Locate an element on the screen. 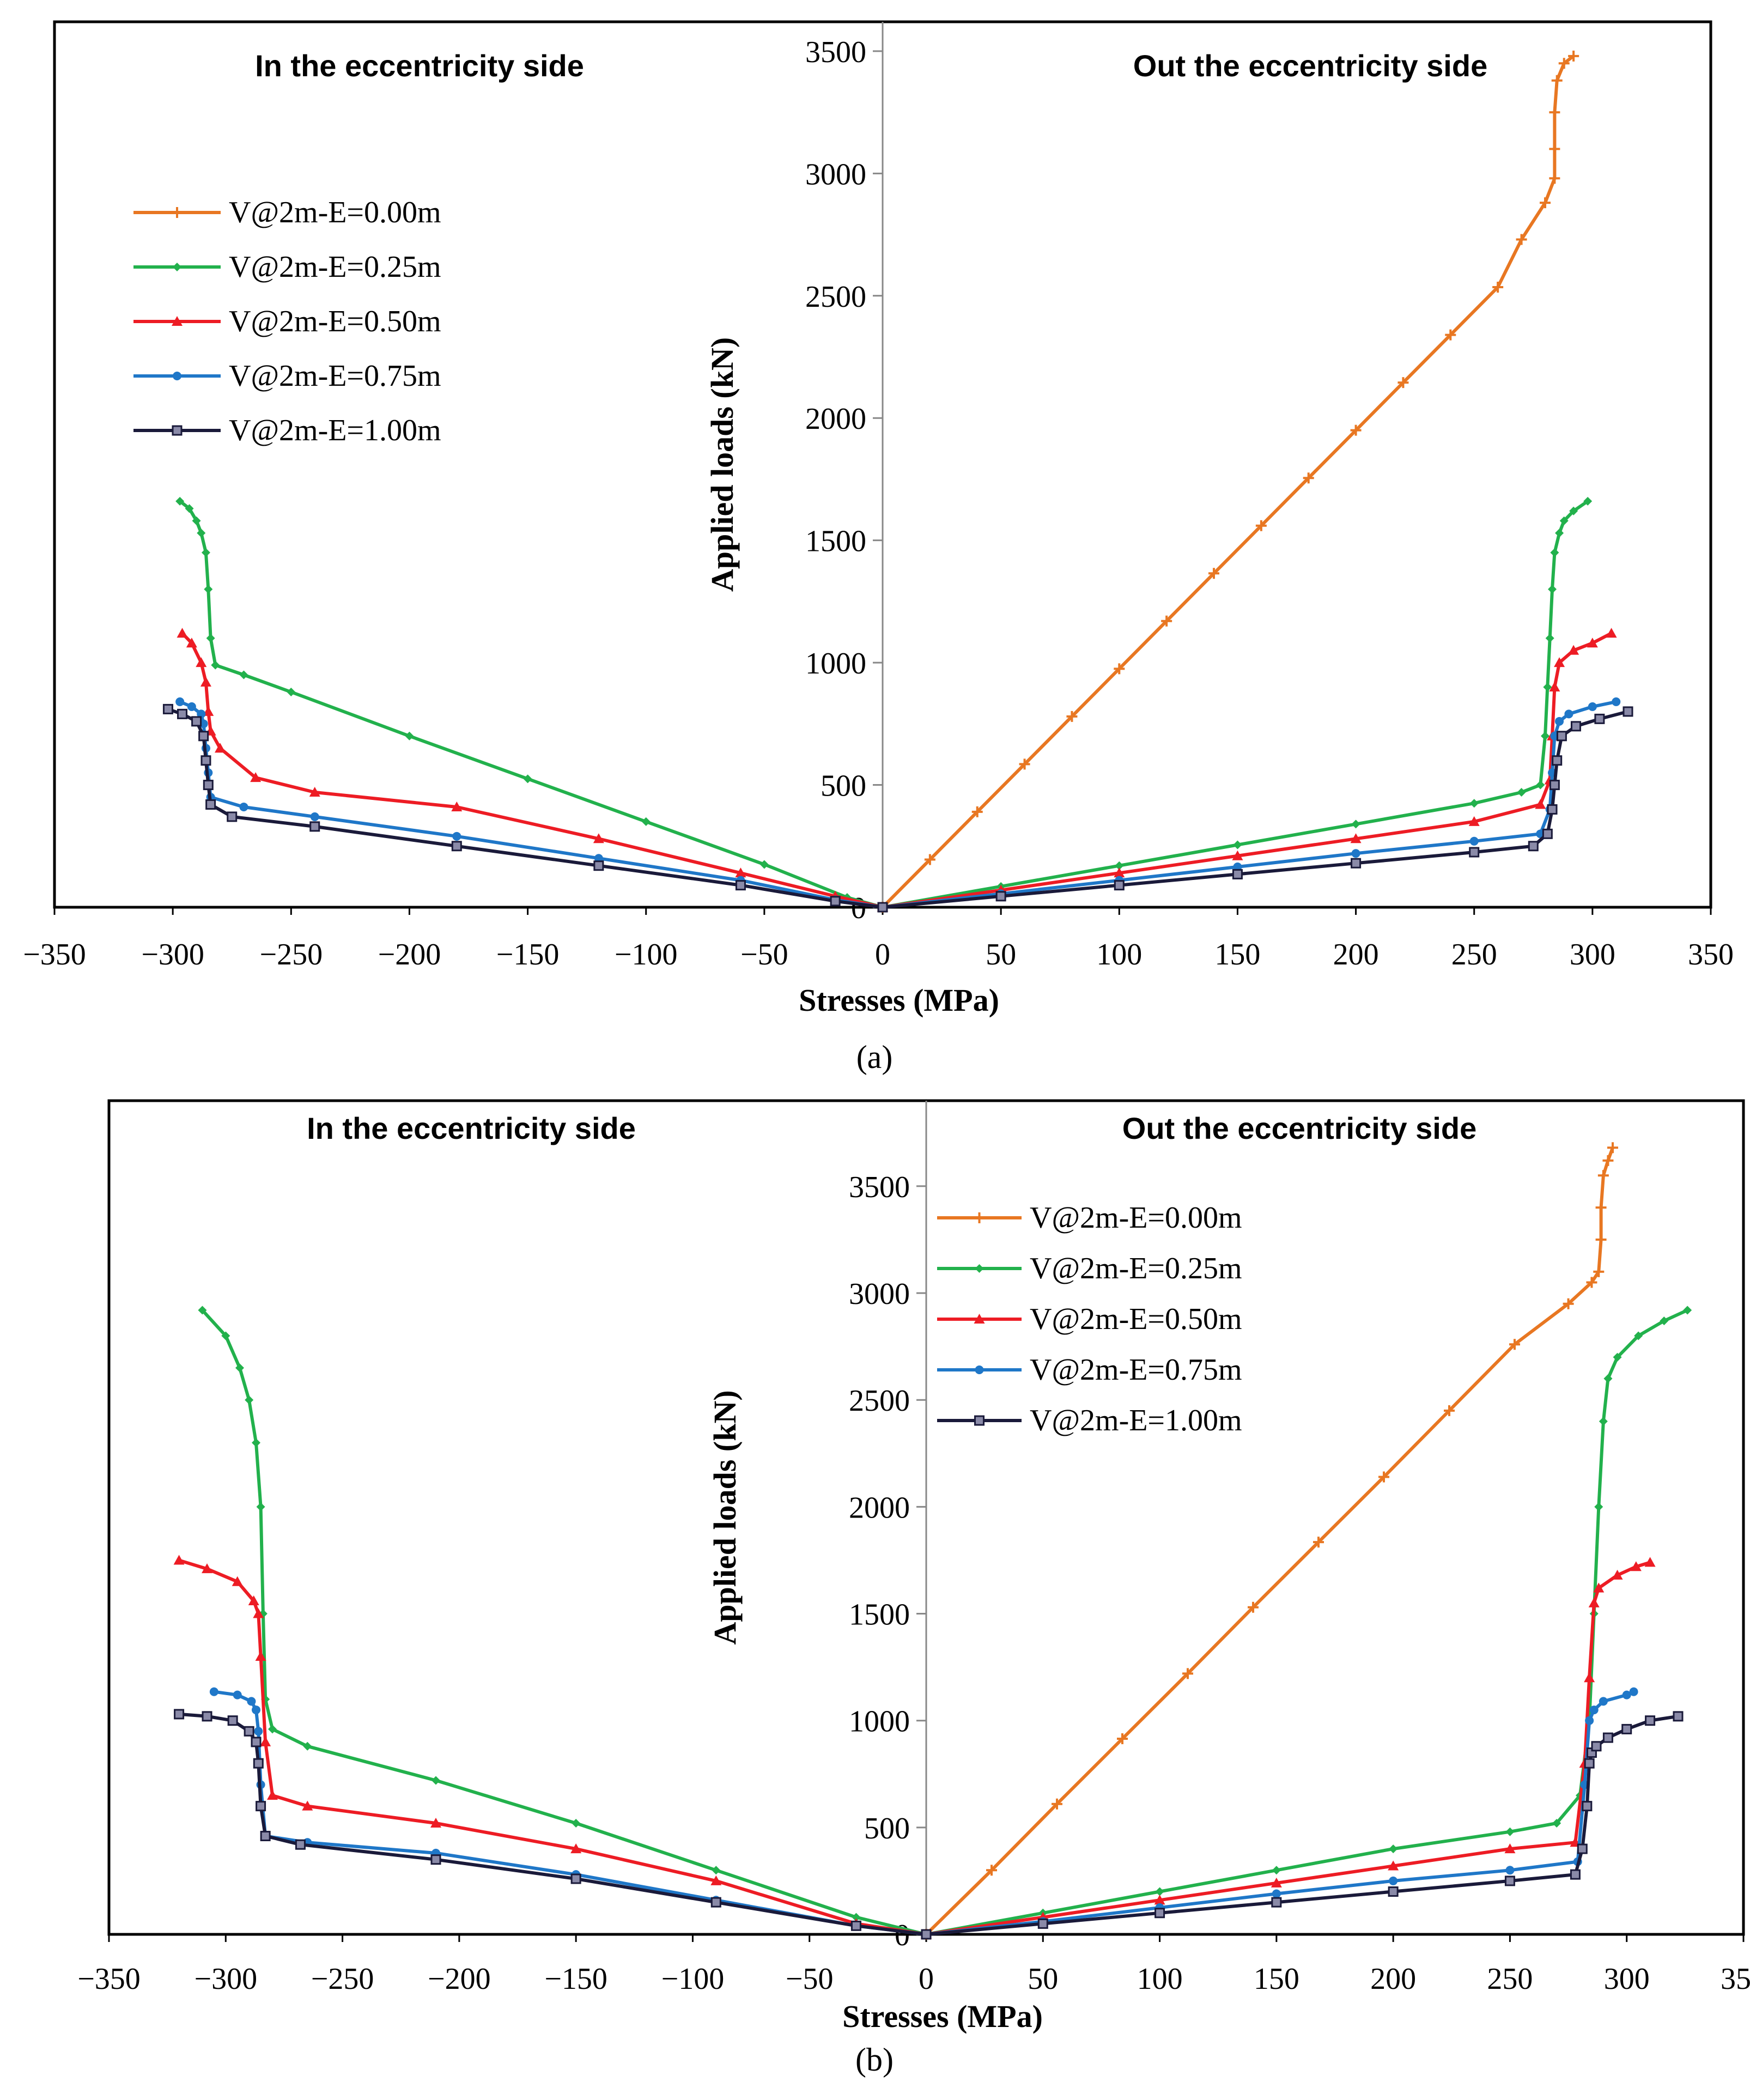 This screenshot has height=2100, width=1750. panel-b-x-tick-label: −100 is located at coordinates (693, 1979).